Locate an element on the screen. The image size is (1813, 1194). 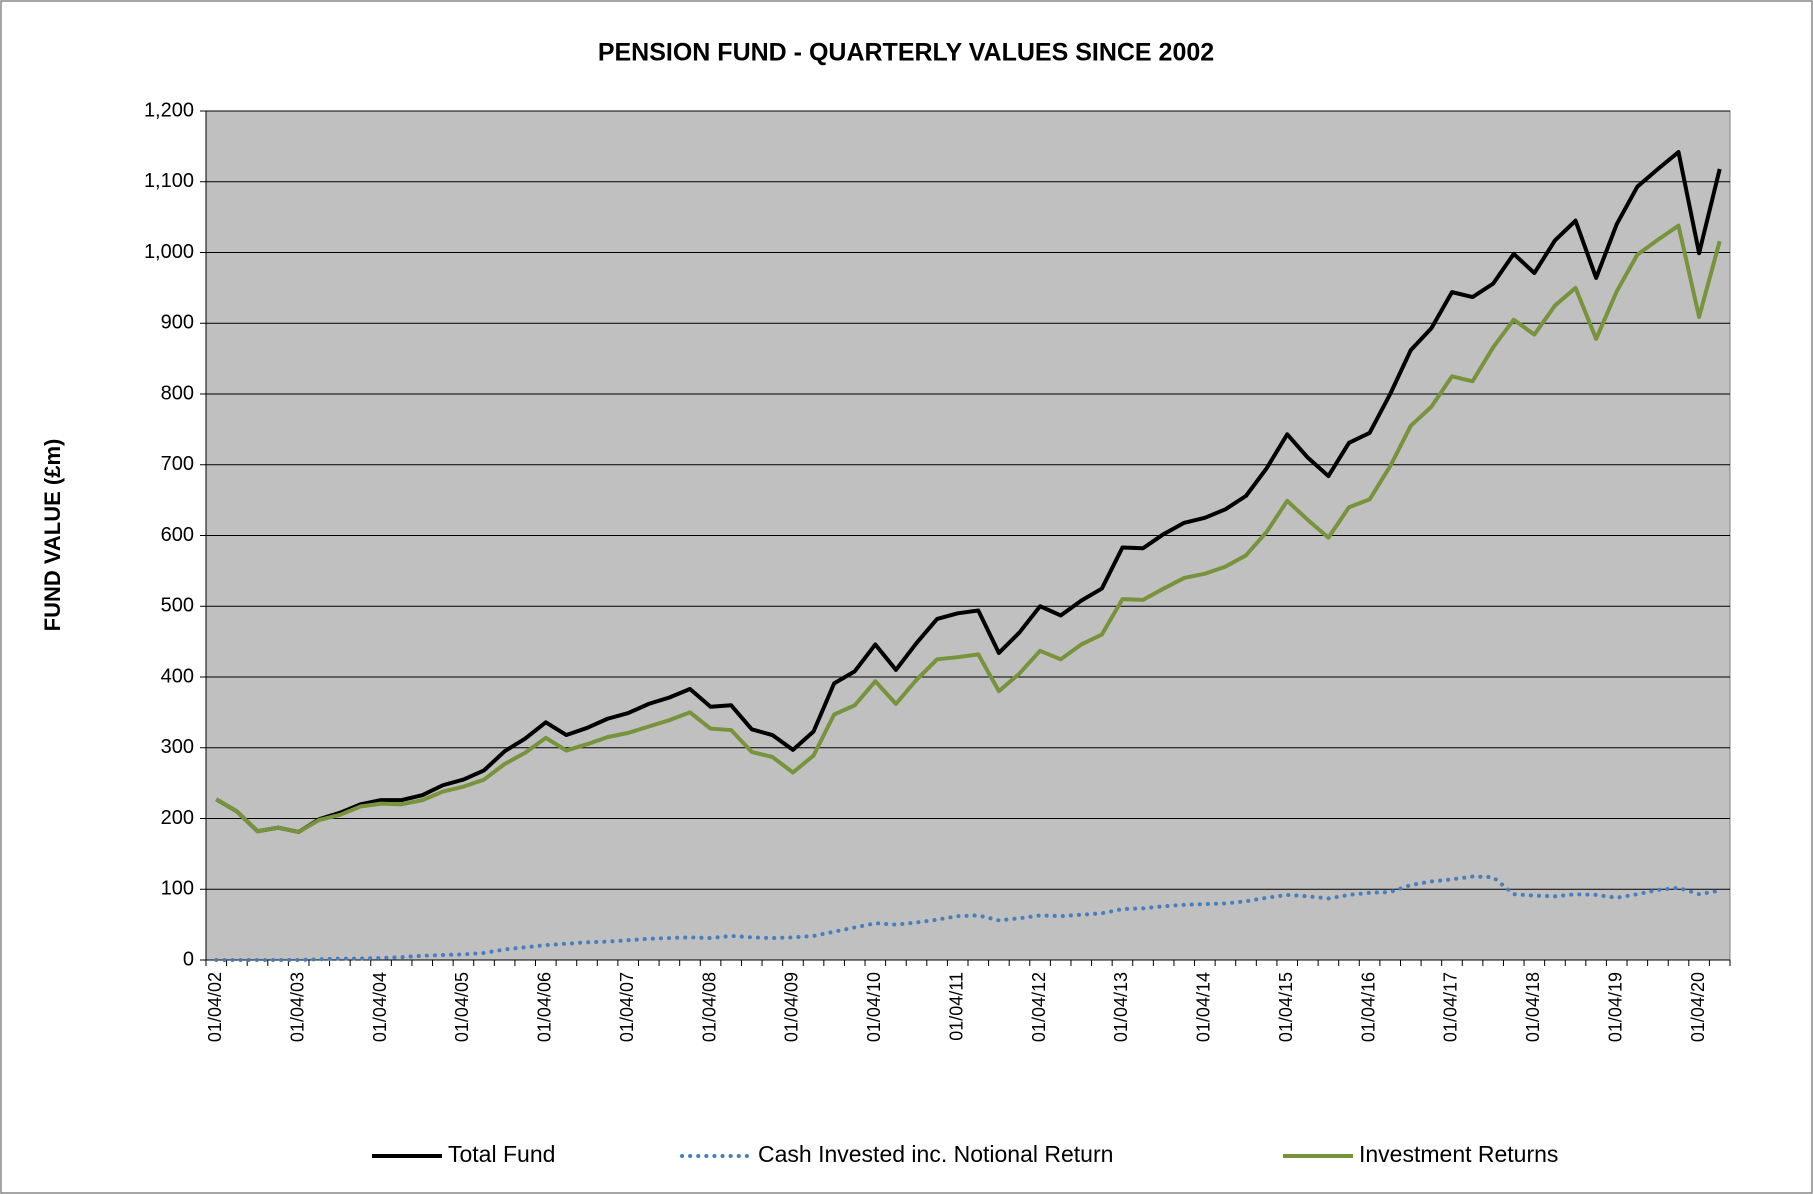
x-tick-label: 01/04/09 is located at coordinates (792, 1007).